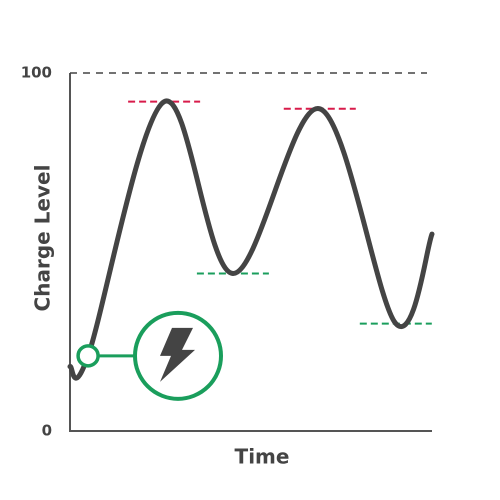 This screenshot has width=500, height=500. Describe the element at coordinates (36, 73) in the screenshot. I see `y-tick-label: 100` at that location.